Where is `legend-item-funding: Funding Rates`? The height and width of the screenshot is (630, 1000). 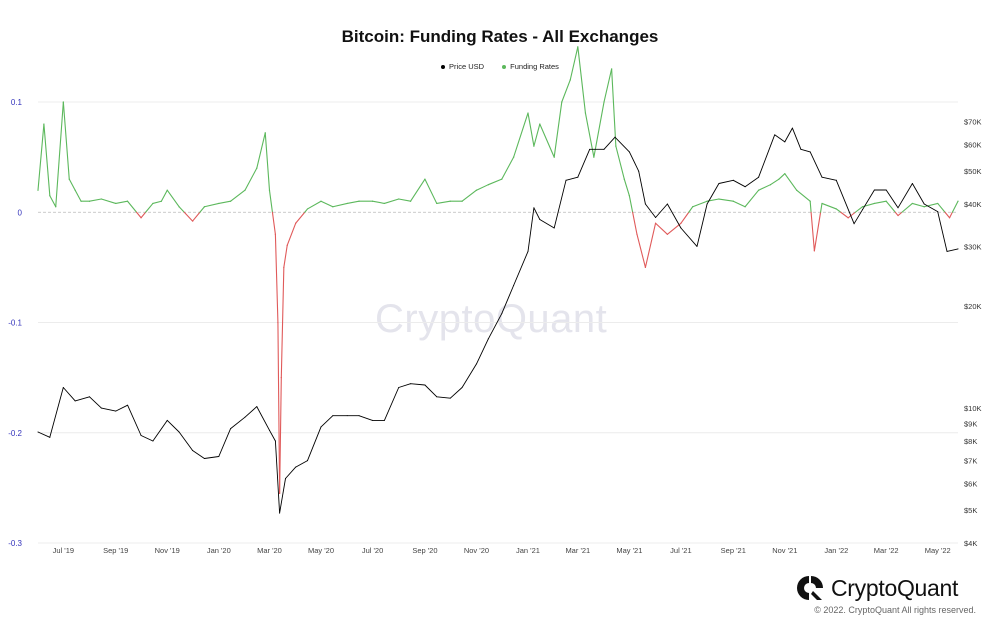 legend-item-funding: Funding Rates is located at coordinates (530, 66).